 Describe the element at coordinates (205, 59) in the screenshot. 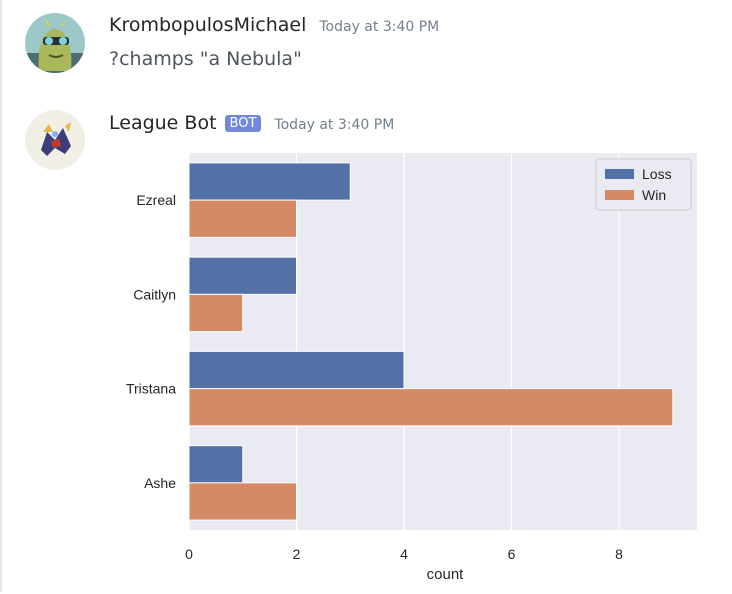

I see `message-text: ?champs "a Nebula"` at that location.